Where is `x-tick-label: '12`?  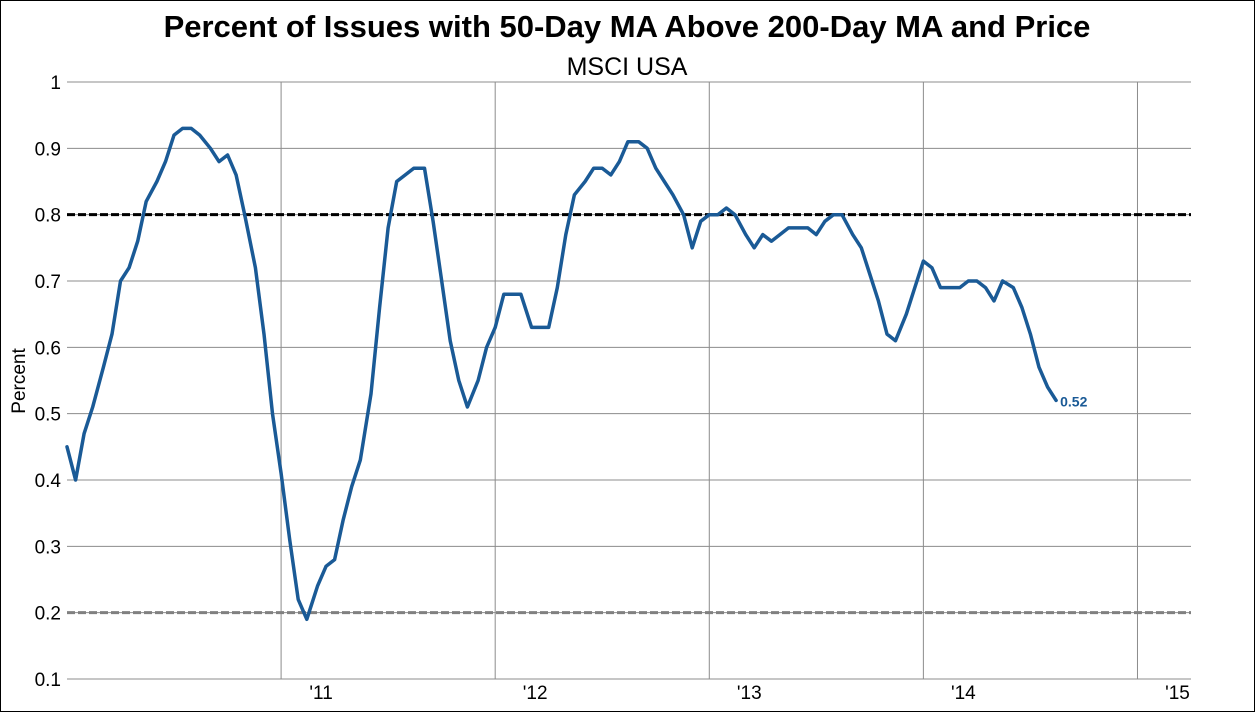 x-tick-label: '12 is located at coordinates (535, 693).